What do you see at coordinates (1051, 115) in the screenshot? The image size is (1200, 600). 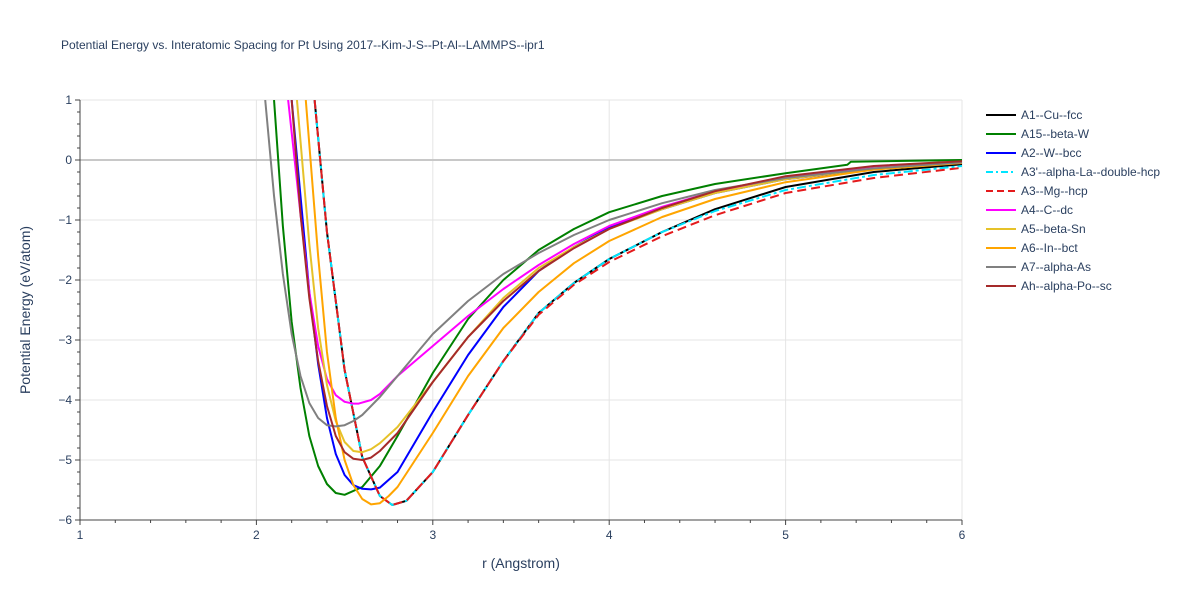 I see `legend-label-0: A1--Cu--fcc` at bounding box center [1051, 115].